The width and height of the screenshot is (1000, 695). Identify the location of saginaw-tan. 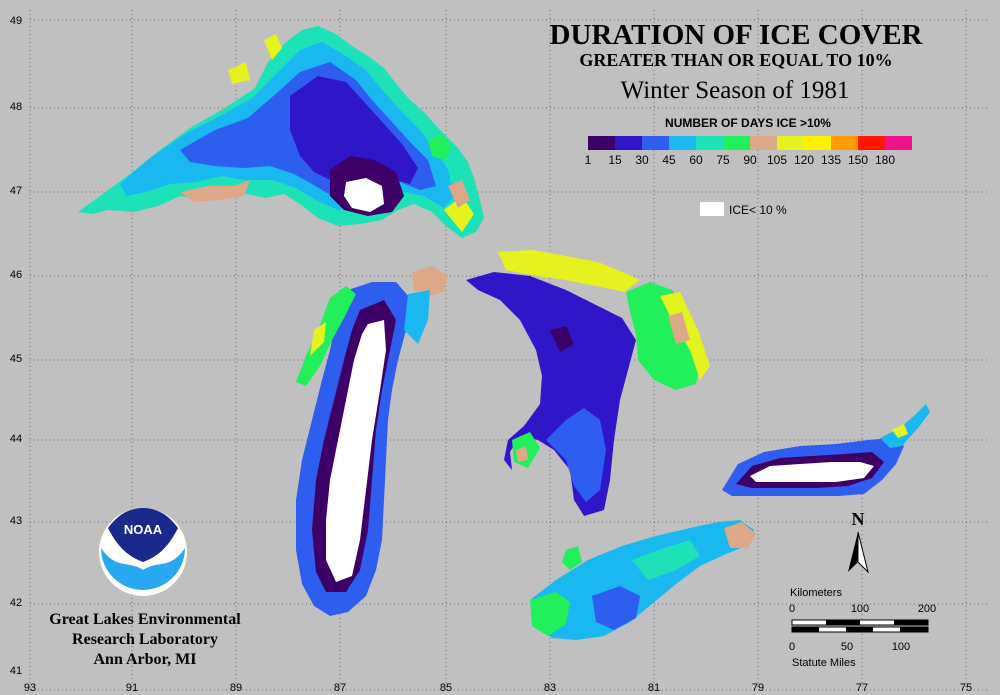
(522, 454).